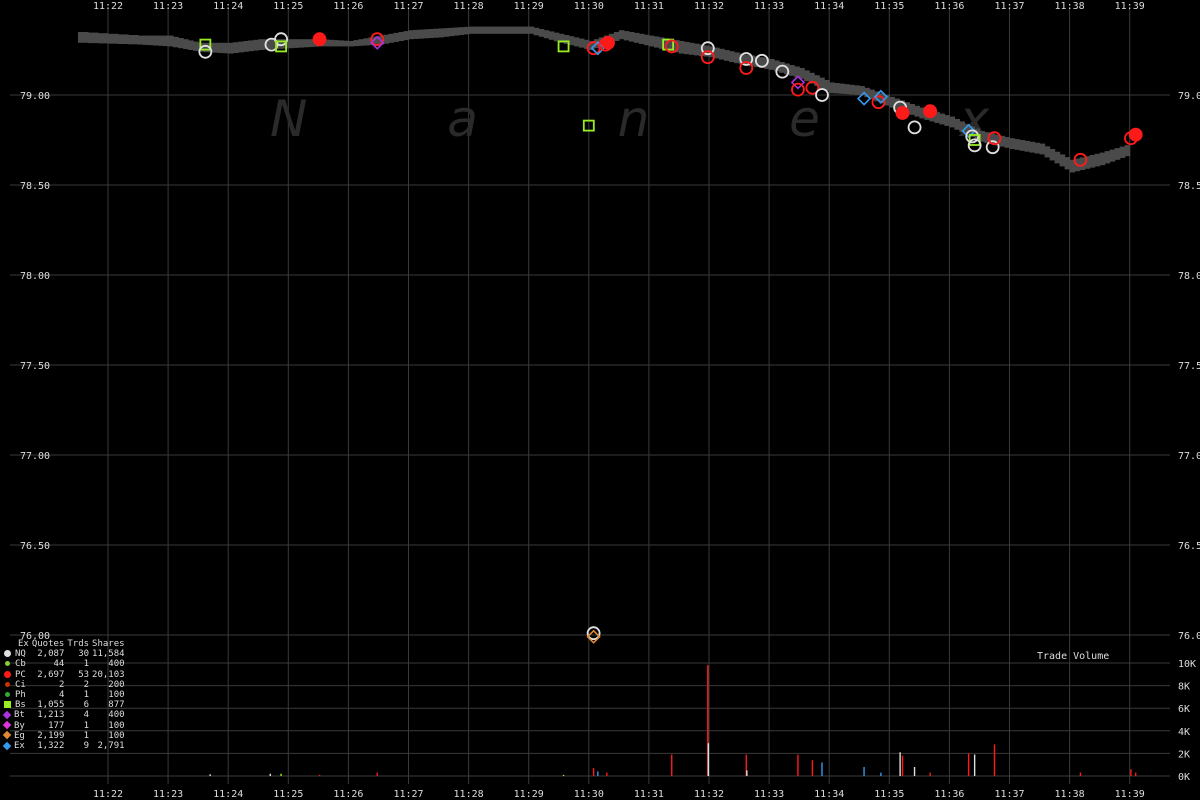 The image size is (1200, 800). I want to click on x-tick-label-top: 11:25, so click(288, 6).